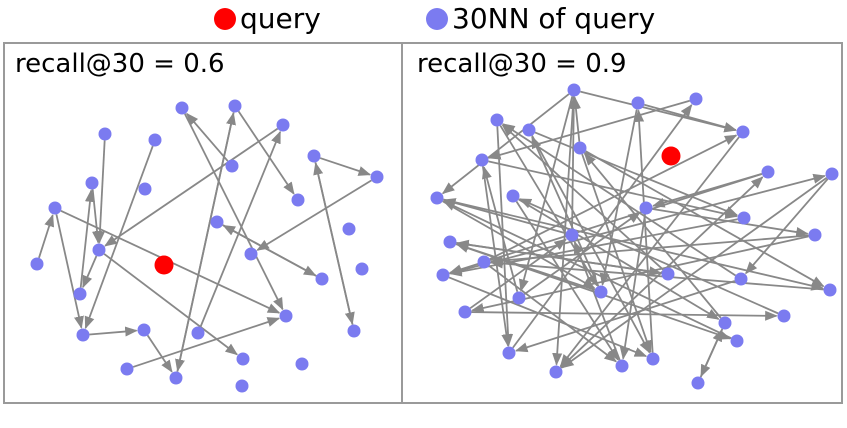  Describe the element at coordinates (522, 64) in the screenshot. I see `panel-title-right: recall@30 = 0.9` at that location.